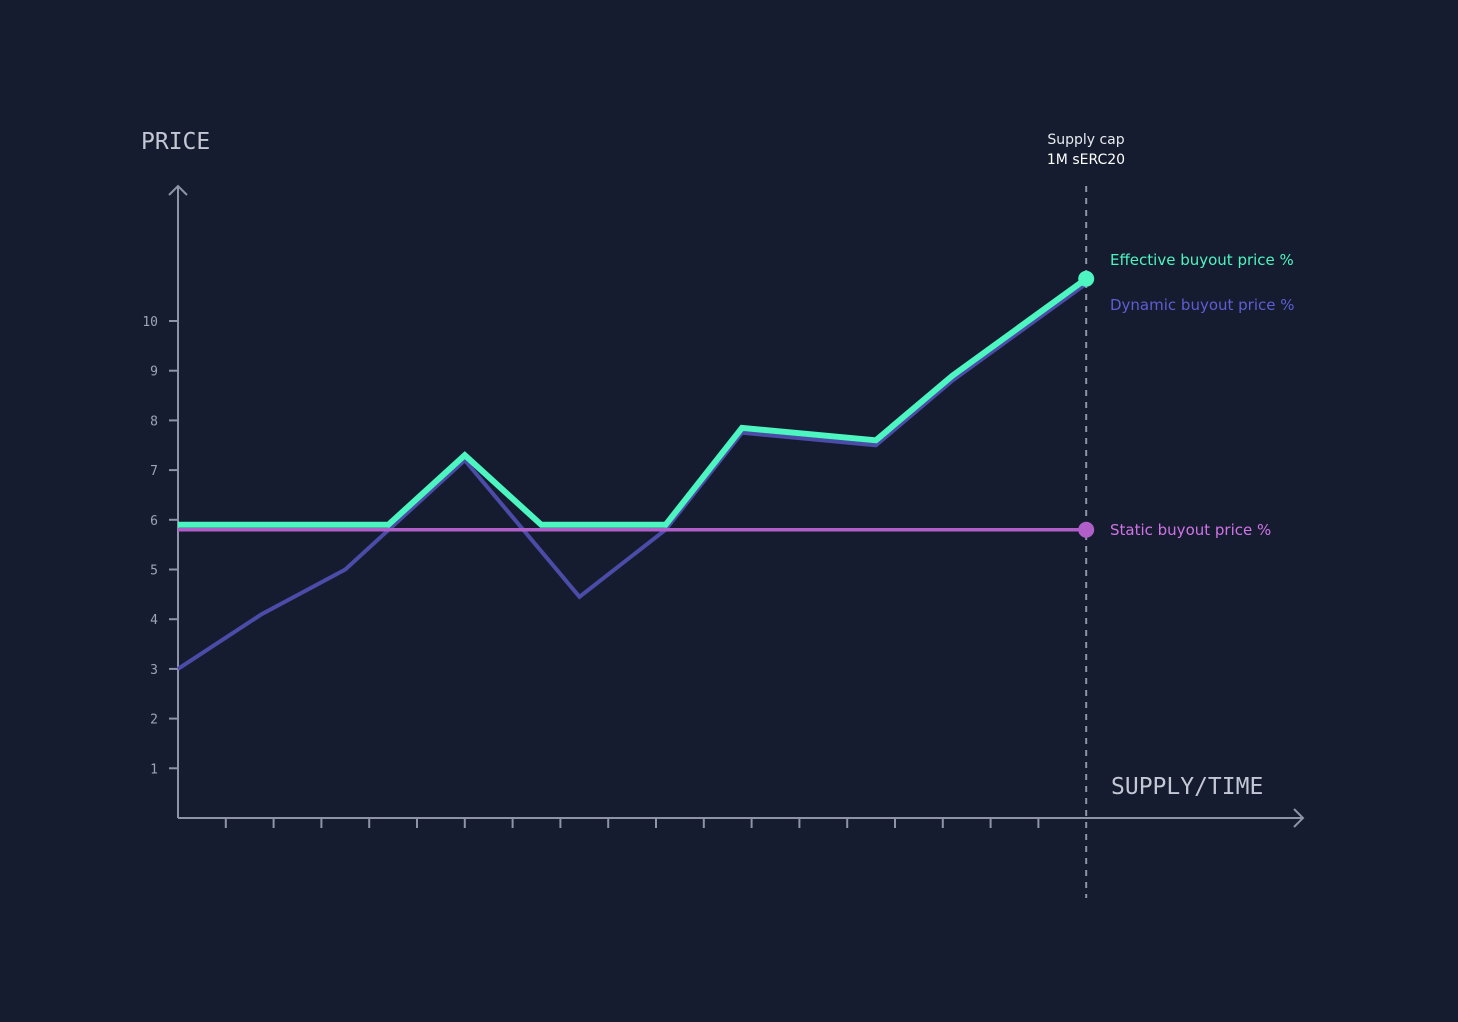 This screenshot has width=1458, height=1022. Describe the element at coordinates (1299, 818) in the screenshot. I see `x-axis-arrow` at that location.